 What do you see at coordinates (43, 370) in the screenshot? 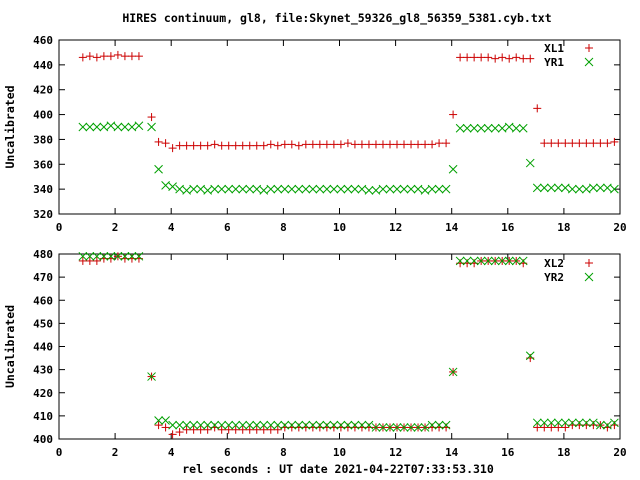
I see `y-tick-label: 430` at bounding box center [43, 370].